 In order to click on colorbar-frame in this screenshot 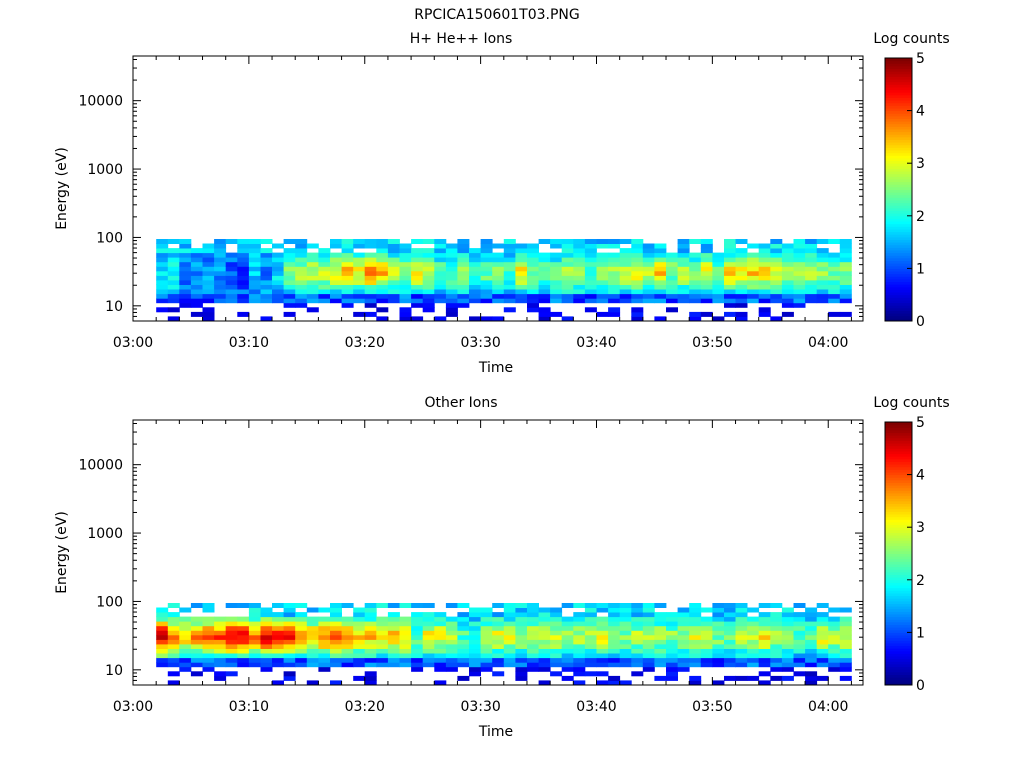, I will do `click(898, 189)`.